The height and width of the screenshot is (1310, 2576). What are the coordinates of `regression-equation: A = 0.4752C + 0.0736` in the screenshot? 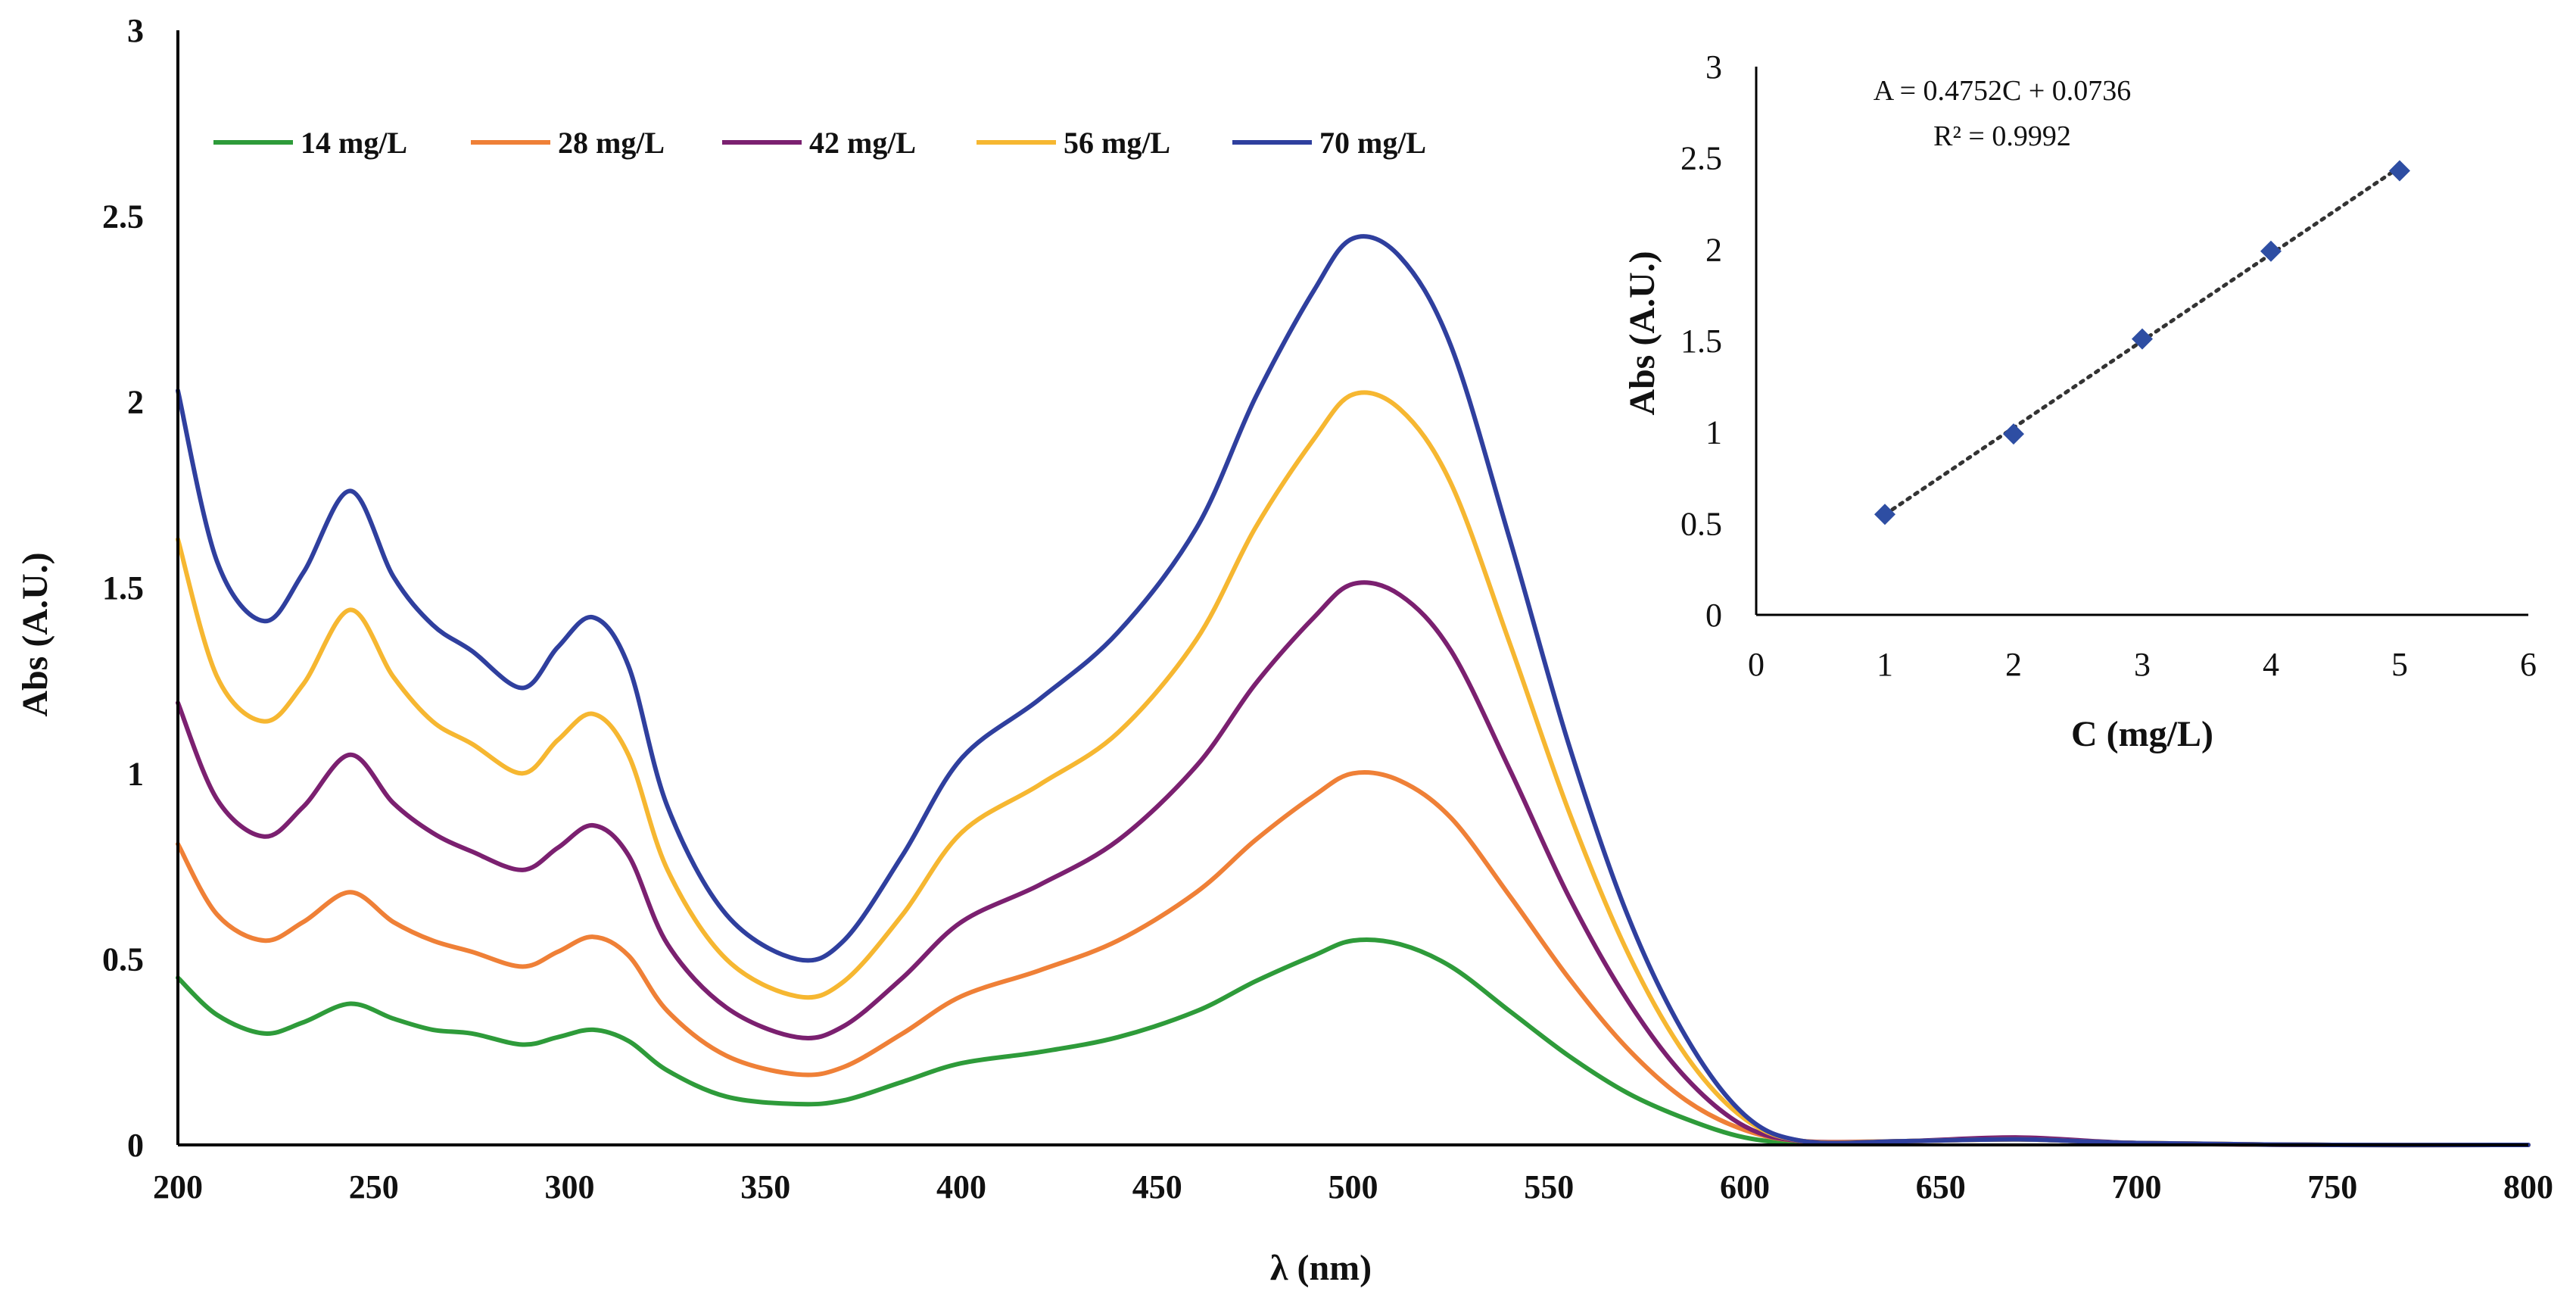 It's located at (2003, 91).